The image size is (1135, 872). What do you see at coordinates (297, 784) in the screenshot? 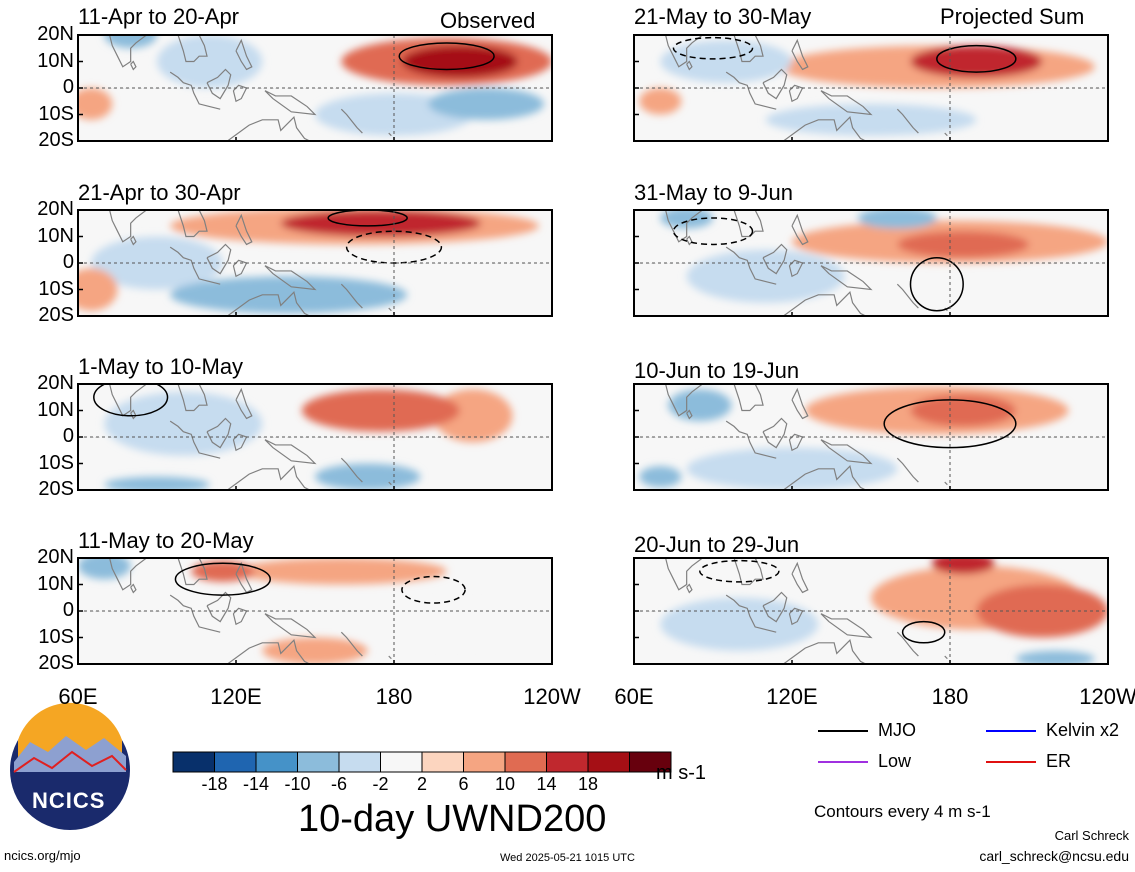
I see `colorbar-tick-label: -10` at bounding box center [297, 784].